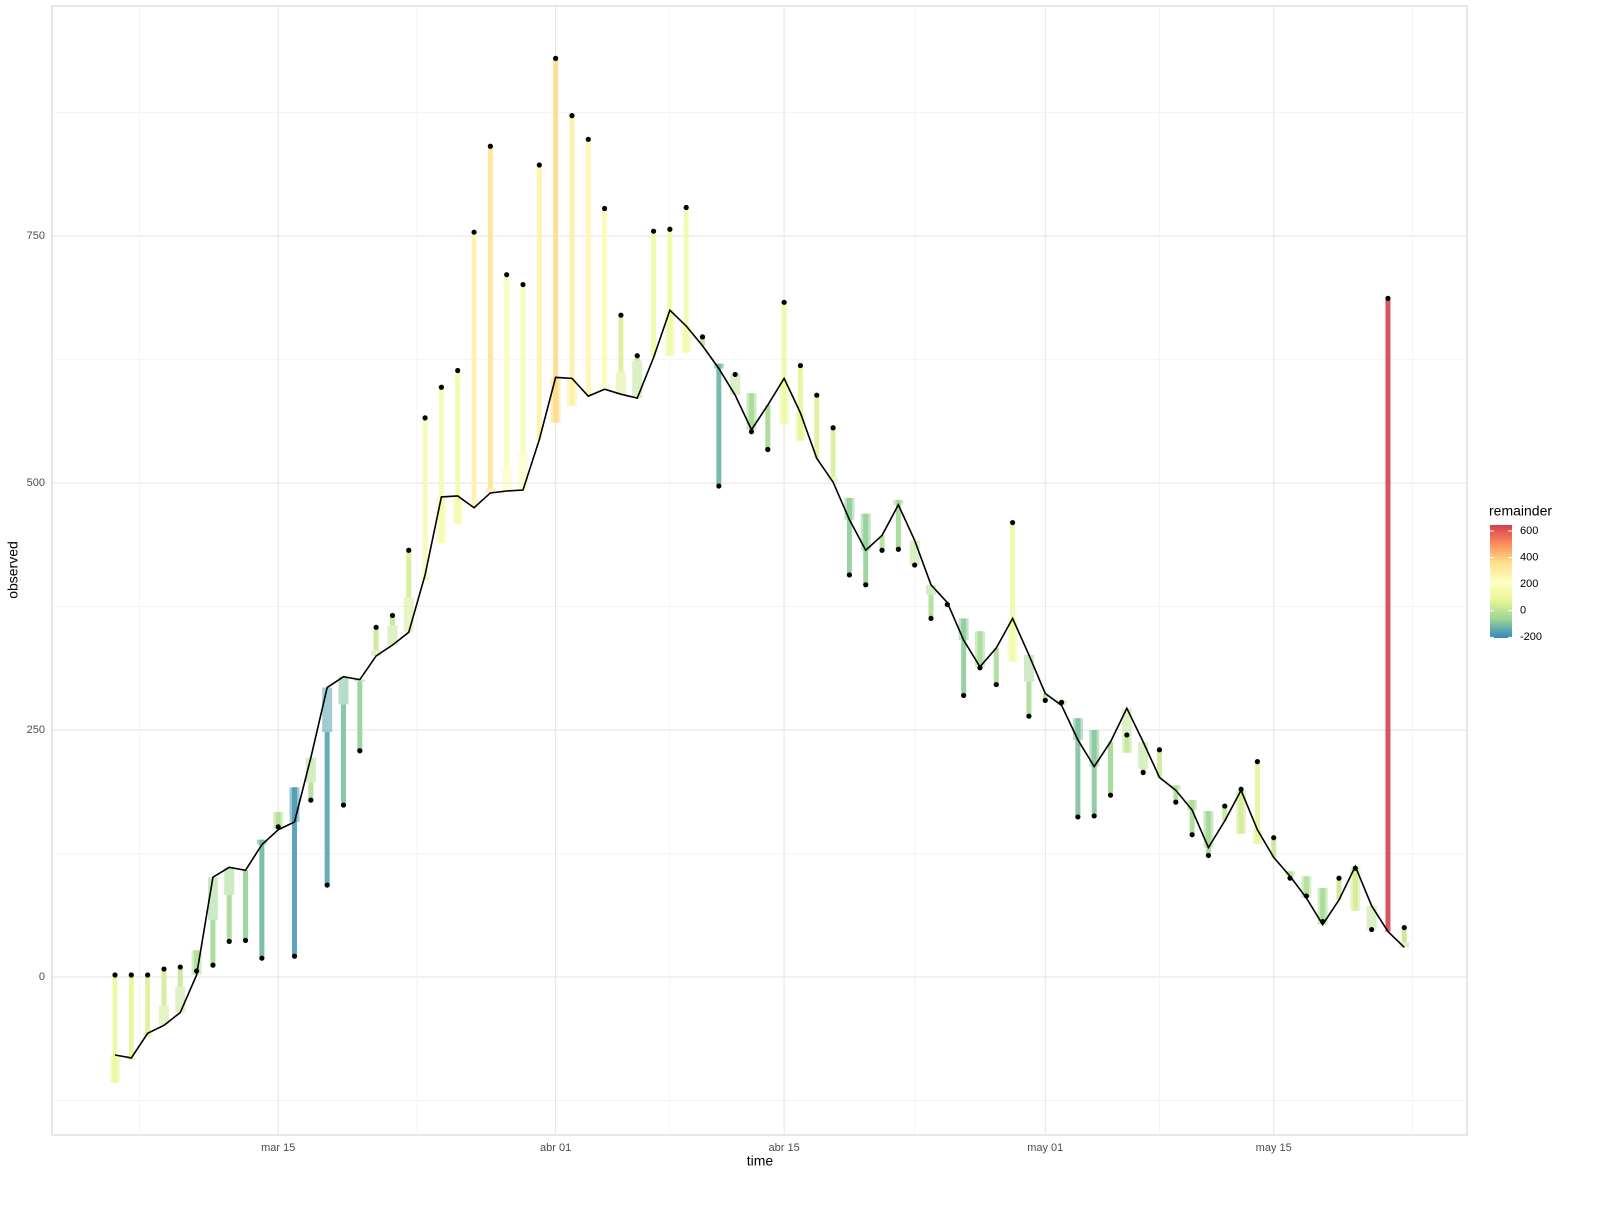  What do you see at coordinates (1529, 557) in the screenshot?
I see `colorbar-label: 400` at bounding box center [1529, 557].